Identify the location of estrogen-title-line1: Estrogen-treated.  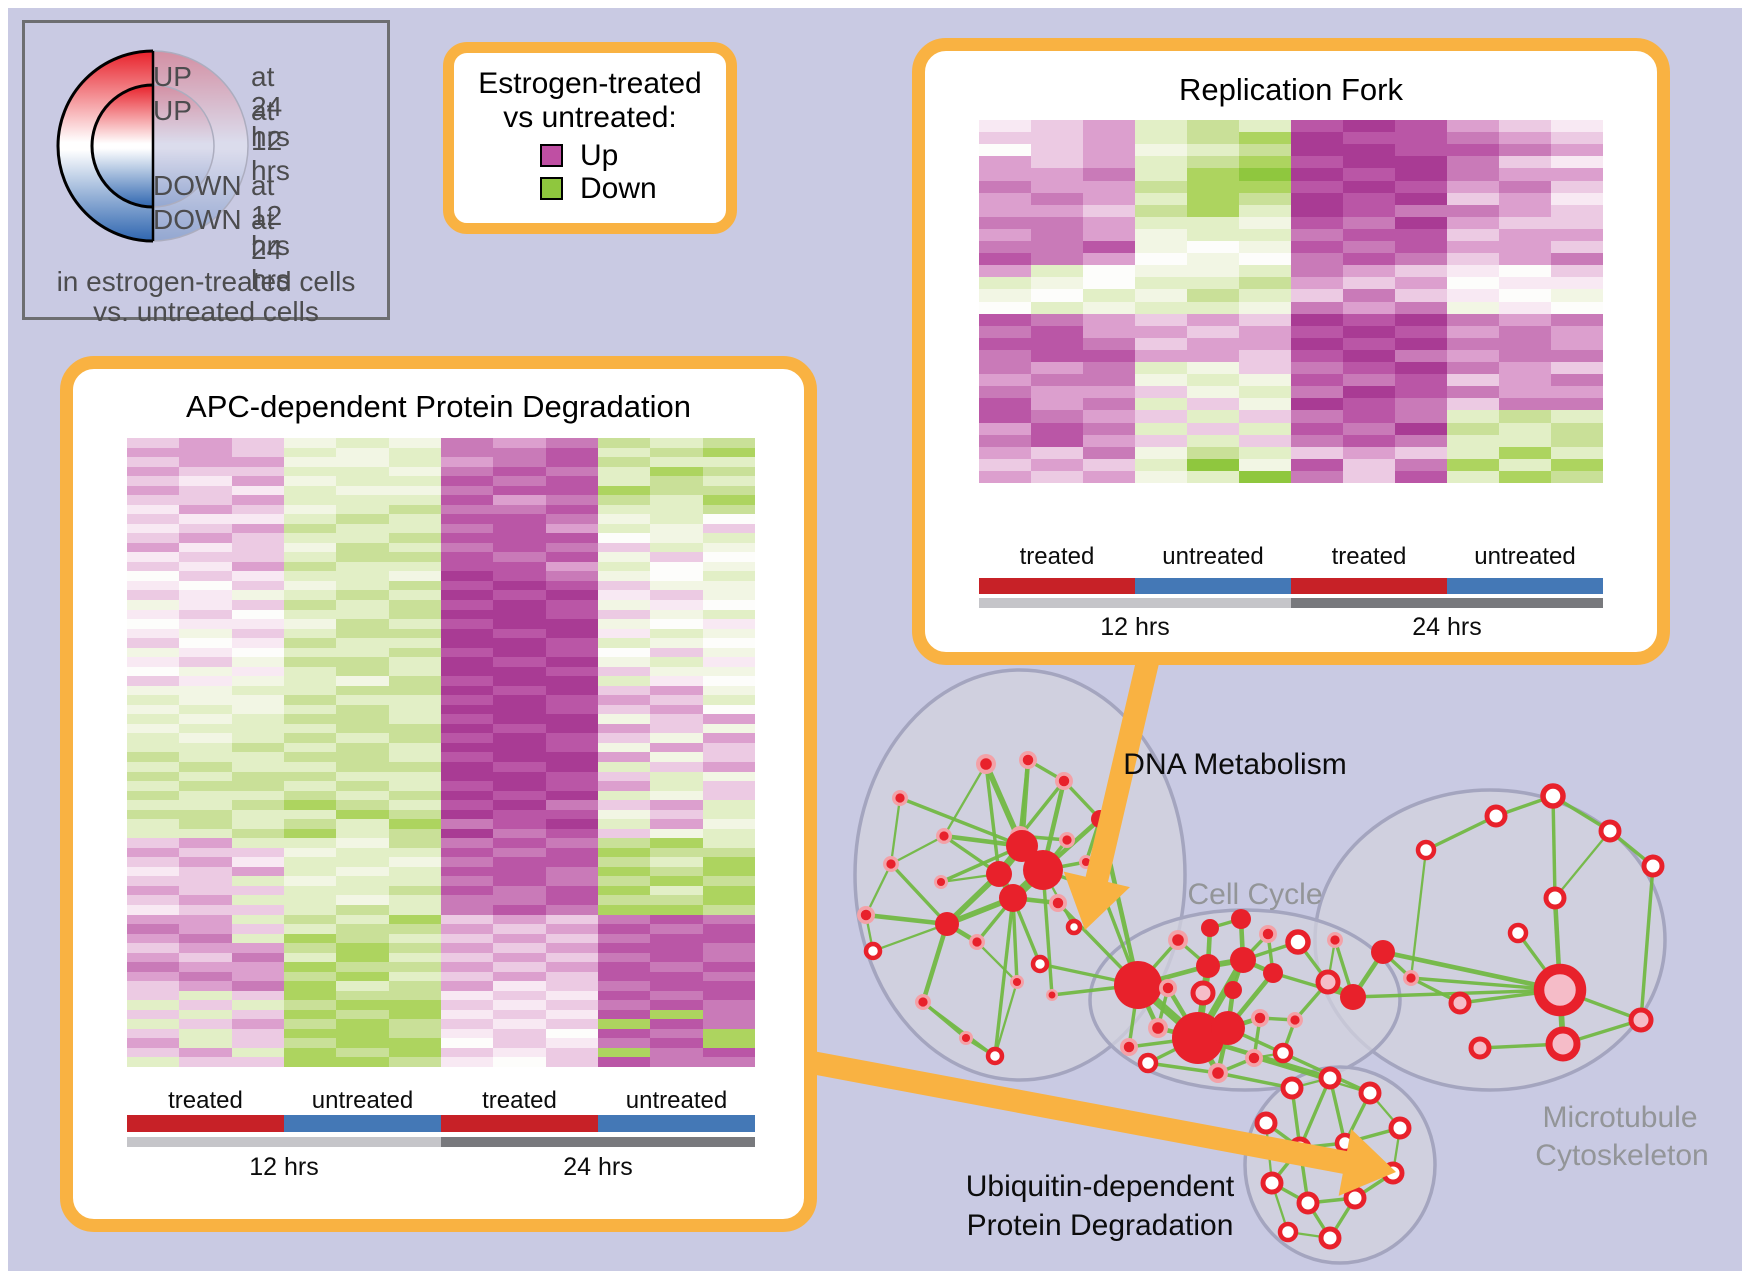
(590, 83).